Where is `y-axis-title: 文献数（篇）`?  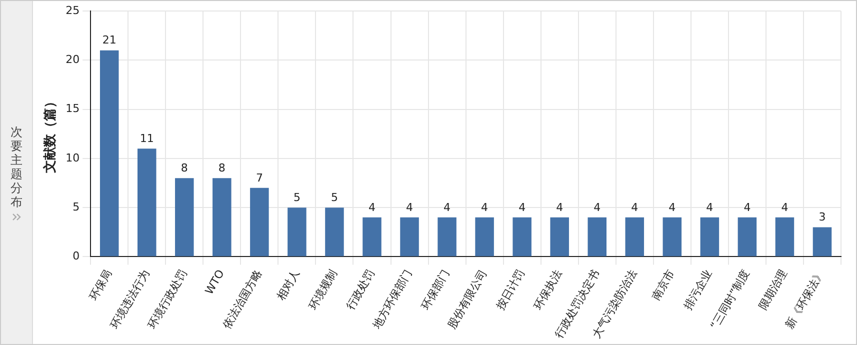 y-axis-title: 文献数（篇） is located at coordinates (50, 134).